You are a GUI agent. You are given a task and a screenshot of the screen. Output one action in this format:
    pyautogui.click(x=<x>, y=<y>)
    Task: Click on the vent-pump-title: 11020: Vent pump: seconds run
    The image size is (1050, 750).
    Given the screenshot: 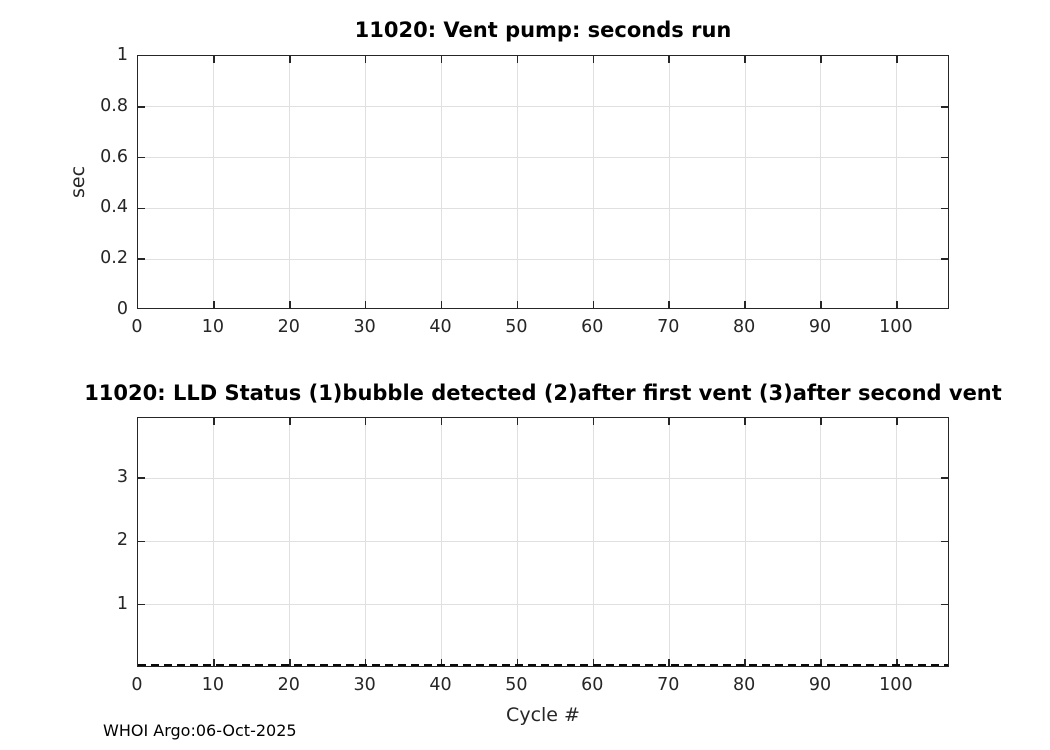 What is the action you would take?
    pyautogui.click(x=543, y=30)
    